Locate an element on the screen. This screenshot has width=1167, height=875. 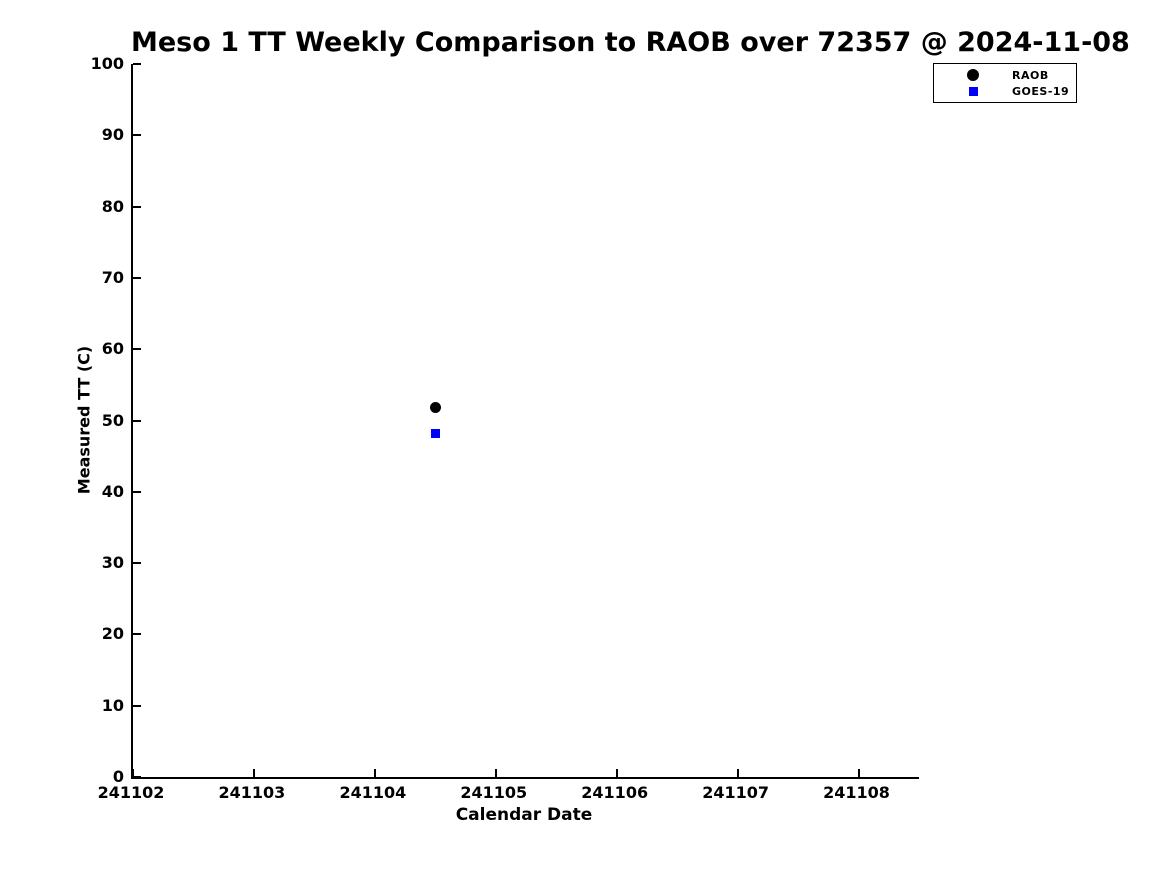
raob-circle-icon is located at coordinates (973, 75).